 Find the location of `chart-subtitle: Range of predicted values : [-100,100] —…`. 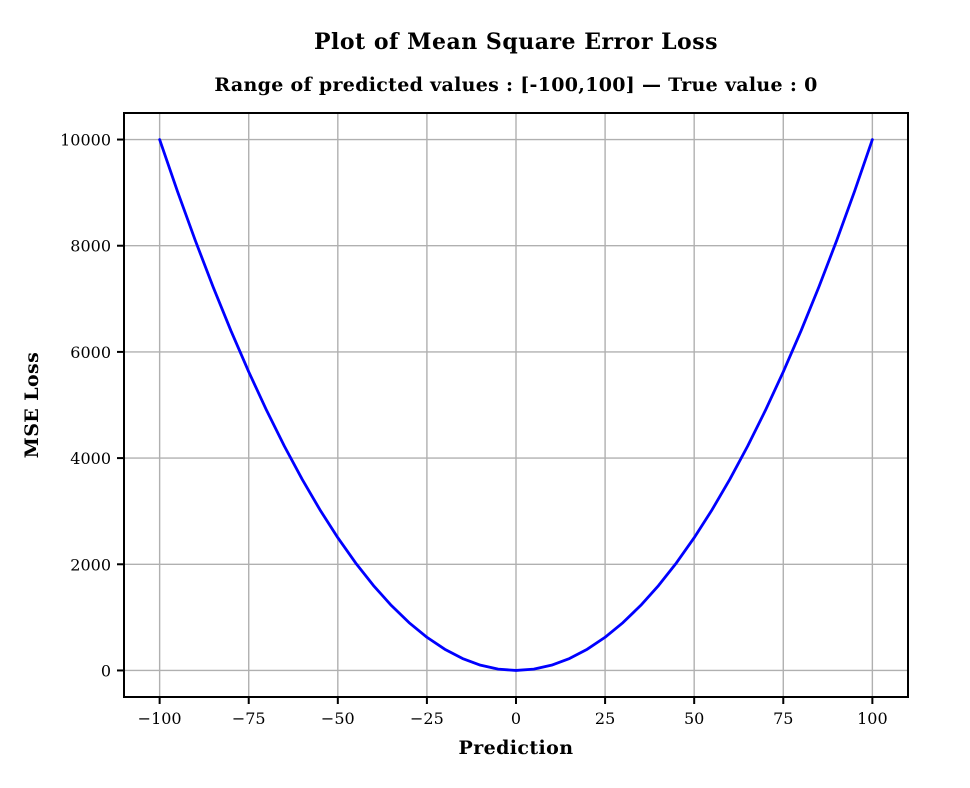

chart-subtitle: Range of predicted values : [-100,100] —… is located at coordinates (516, 85).